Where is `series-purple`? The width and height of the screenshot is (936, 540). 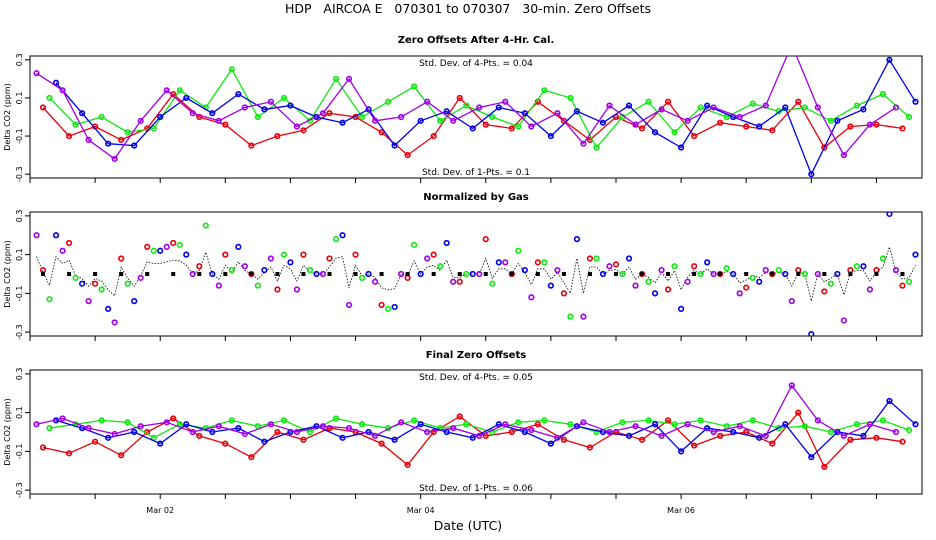 series-purple is located at coordinates (466, 411).